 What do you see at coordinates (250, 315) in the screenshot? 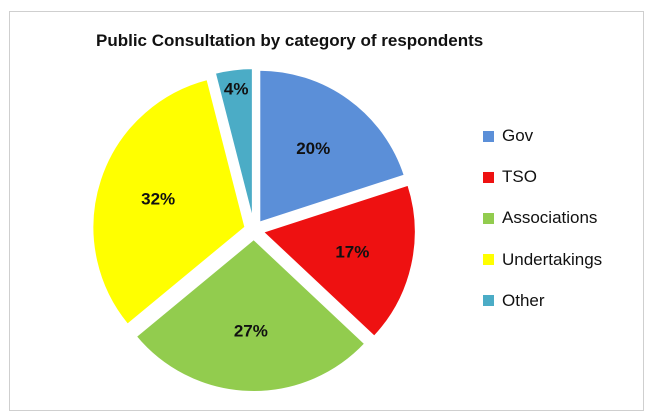
I see `pie-slice-associations` at bounding box center [250, 315].